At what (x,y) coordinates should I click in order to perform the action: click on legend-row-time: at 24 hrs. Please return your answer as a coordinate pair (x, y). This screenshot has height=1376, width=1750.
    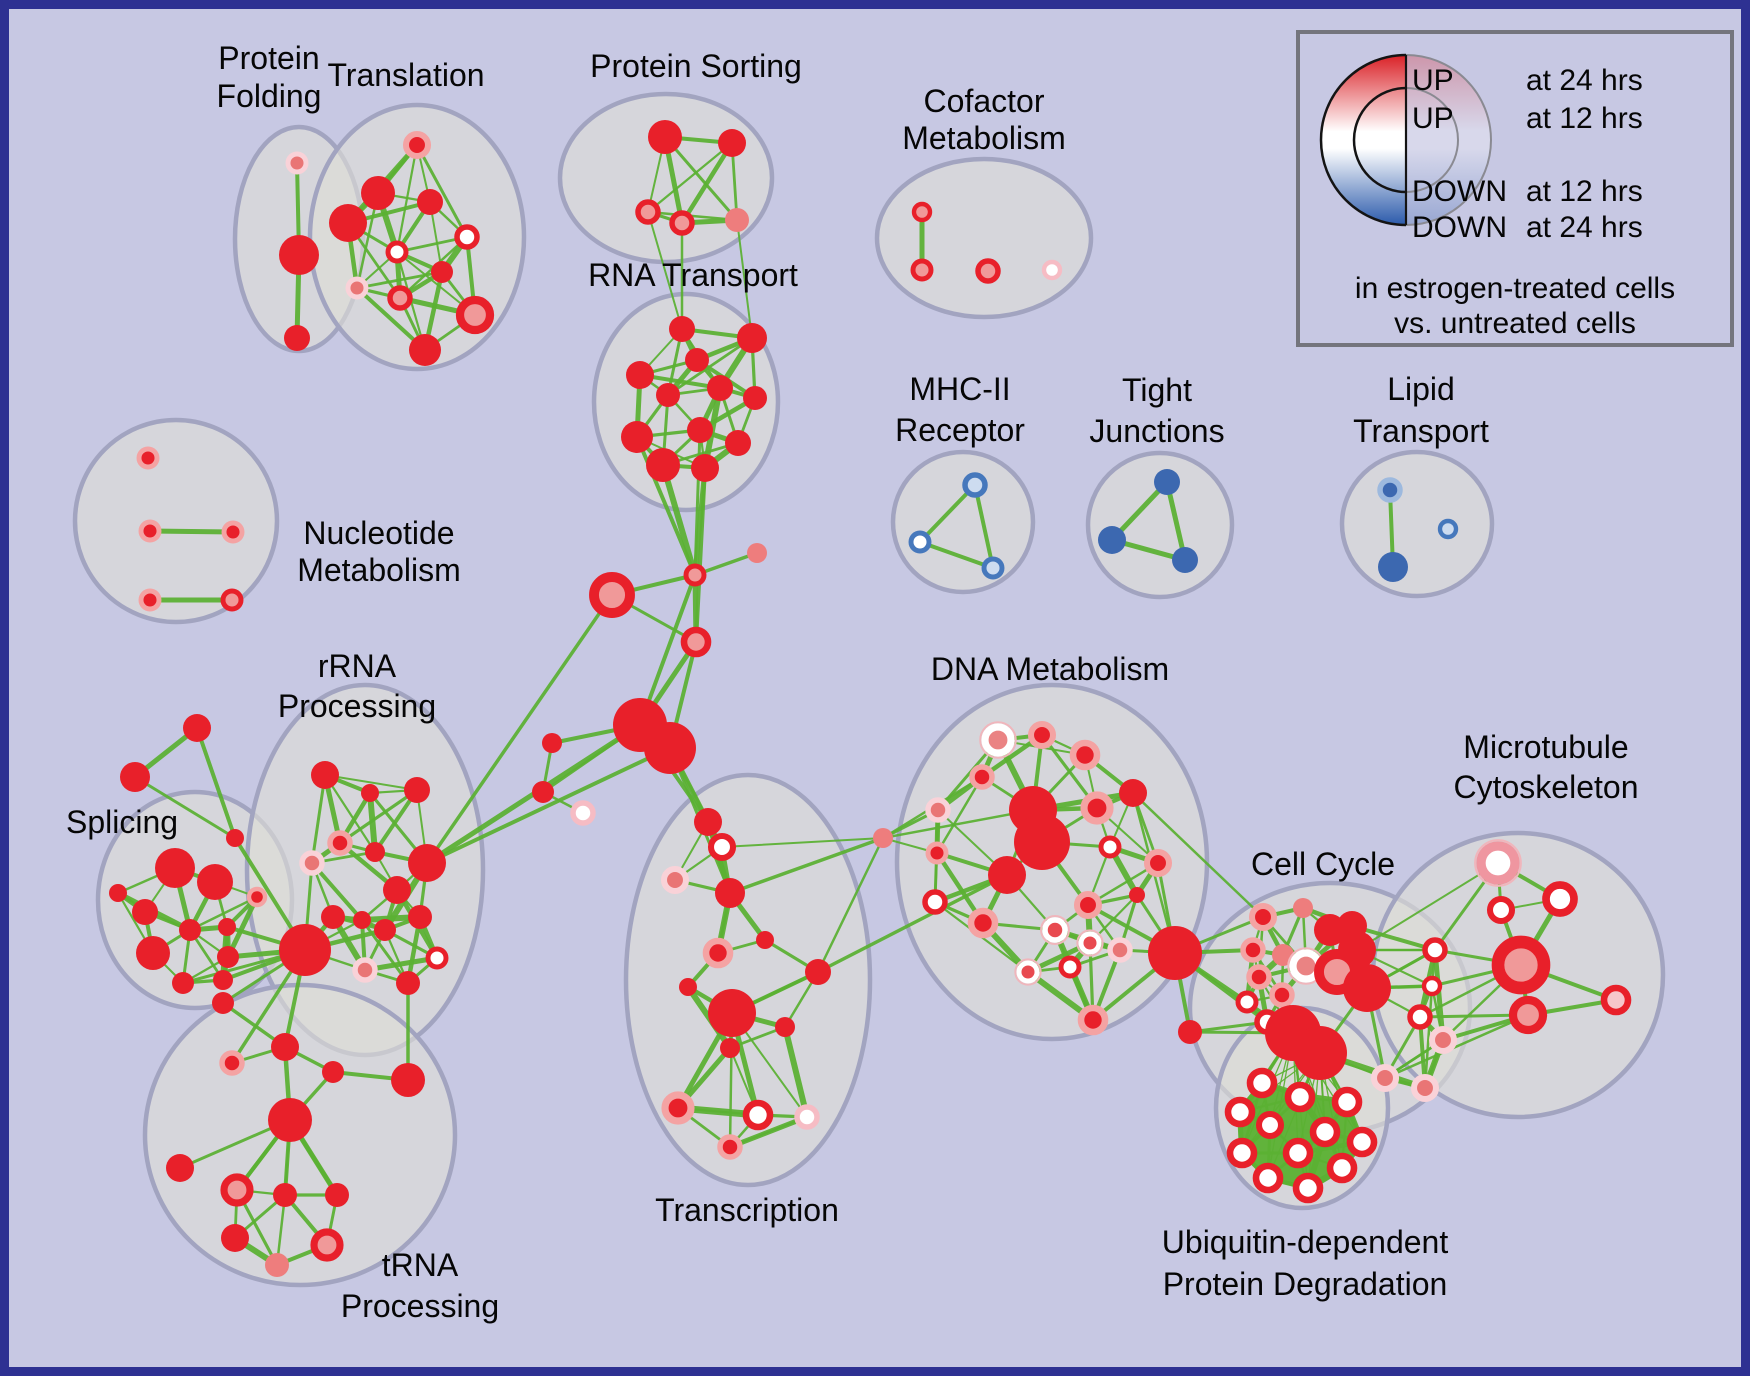
    Looking at the image, I should click on (1584, 227).